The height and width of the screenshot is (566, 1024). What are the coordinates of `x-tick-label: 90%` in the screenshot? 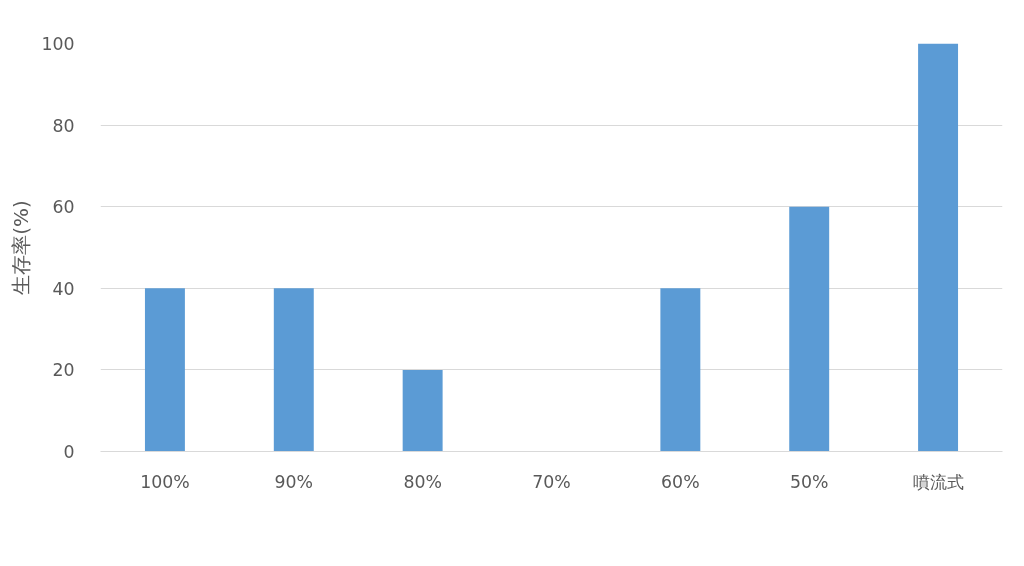 It's located at (294, 481).